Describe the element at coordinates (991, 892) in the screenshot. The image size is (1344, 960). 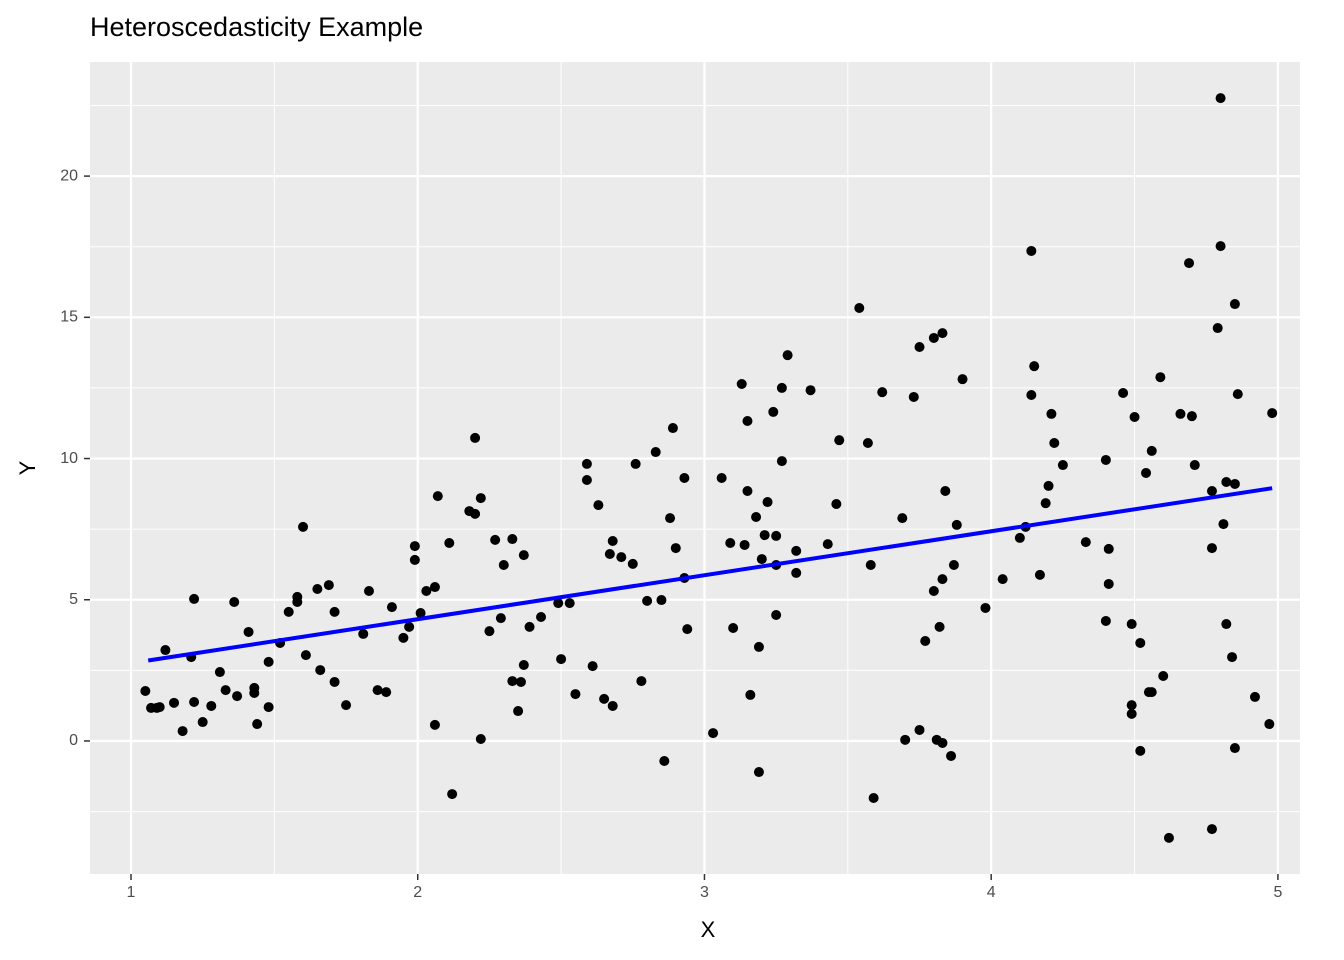
I see `x-tick-label: 4` at that location.